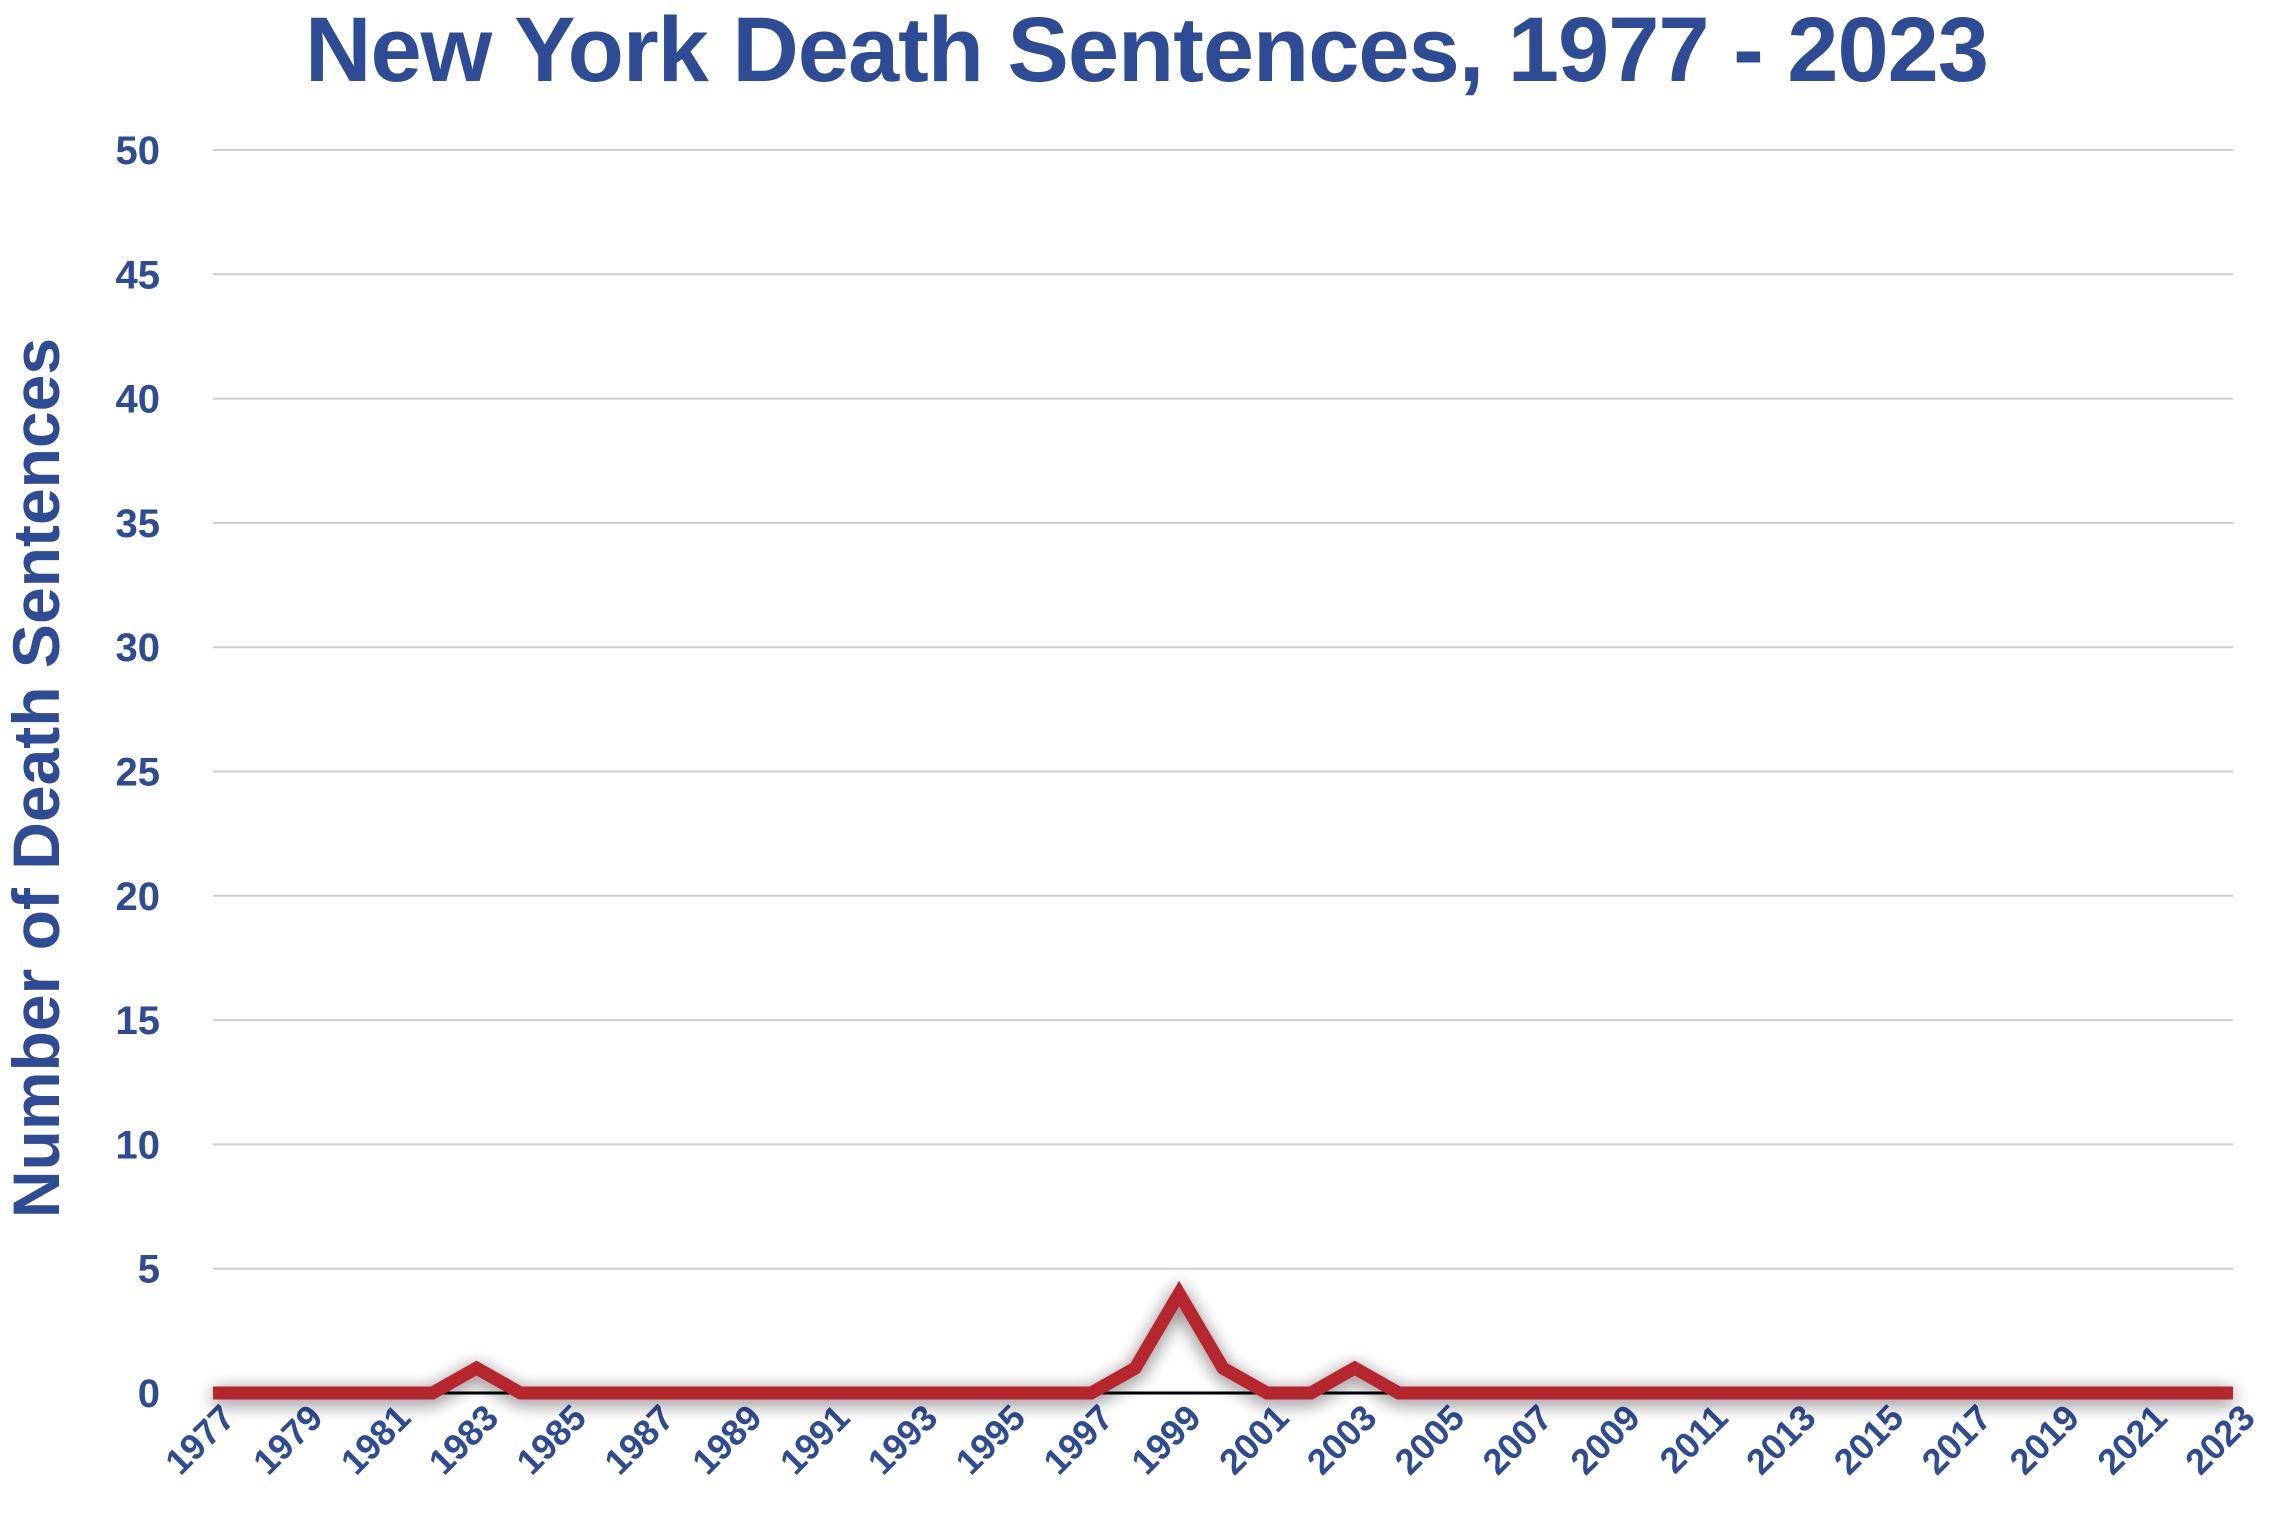  What do you see at coordinates (433, 1393) in the screenshot?
I see `data-point-1982` at bounding box center [433, 1393].